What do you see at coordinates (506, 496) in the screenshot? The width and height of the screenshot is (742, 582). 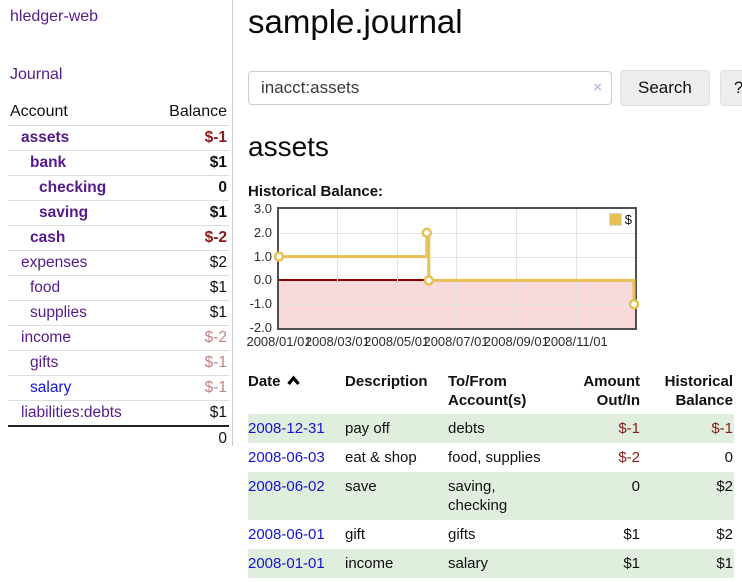 I see `transaction-accounts: saving, checking` at bounding box center [506, 496].